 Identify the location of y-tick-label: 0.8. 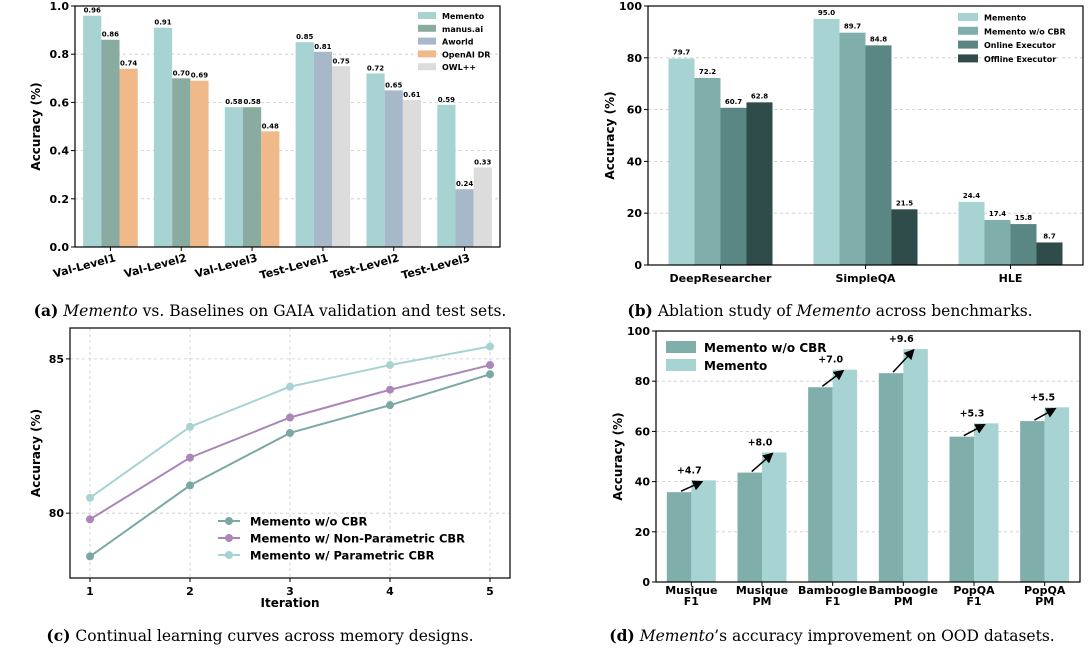
(60, 54).